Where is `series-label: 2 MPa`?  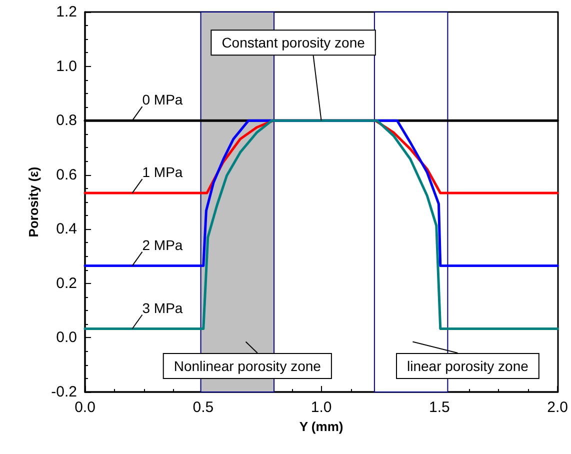
series-label: 2 MPa is located at coordinates (162, 244).